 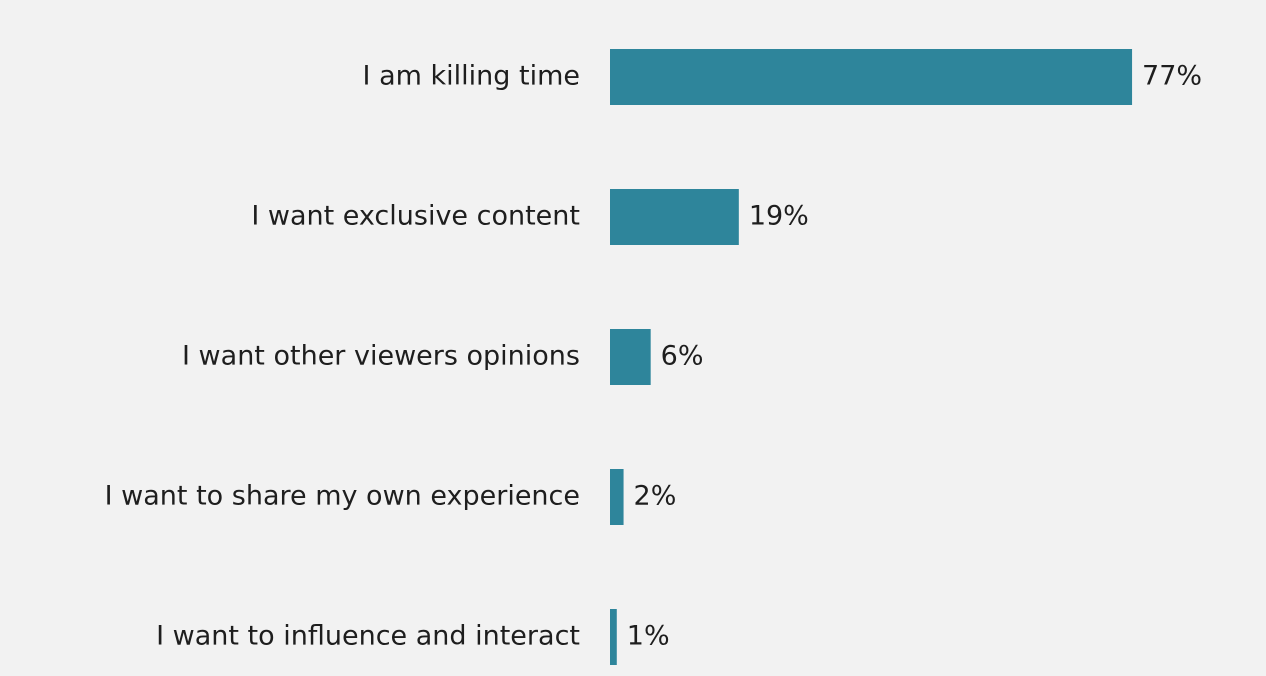 I want to click on category-label: I want other viewers opinions, so click(x=381, y=356).